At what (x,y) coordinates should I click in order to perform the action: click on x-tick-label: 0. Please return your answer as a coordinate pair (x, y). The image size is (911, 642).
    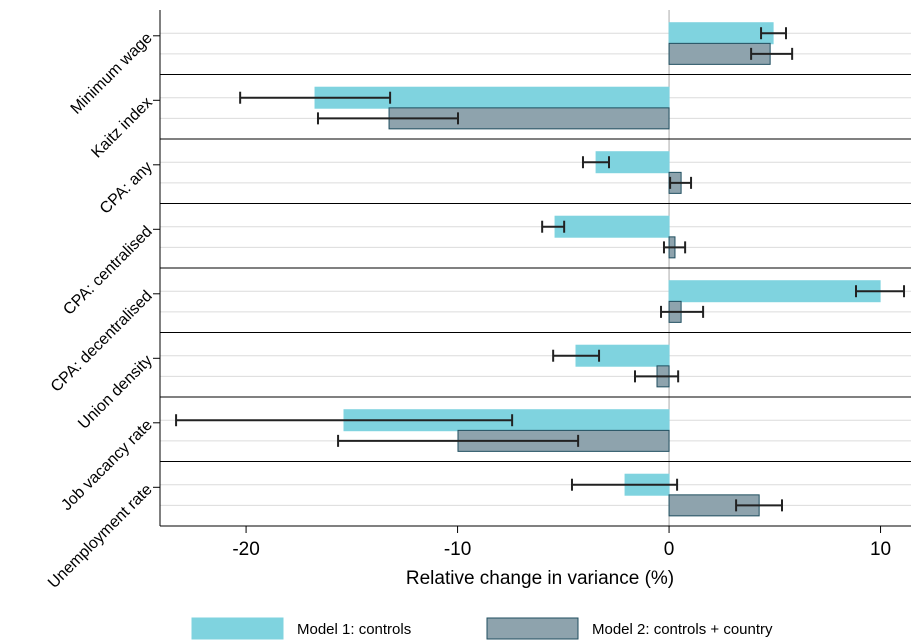
    Looking at the image, I should click on (669, 549).